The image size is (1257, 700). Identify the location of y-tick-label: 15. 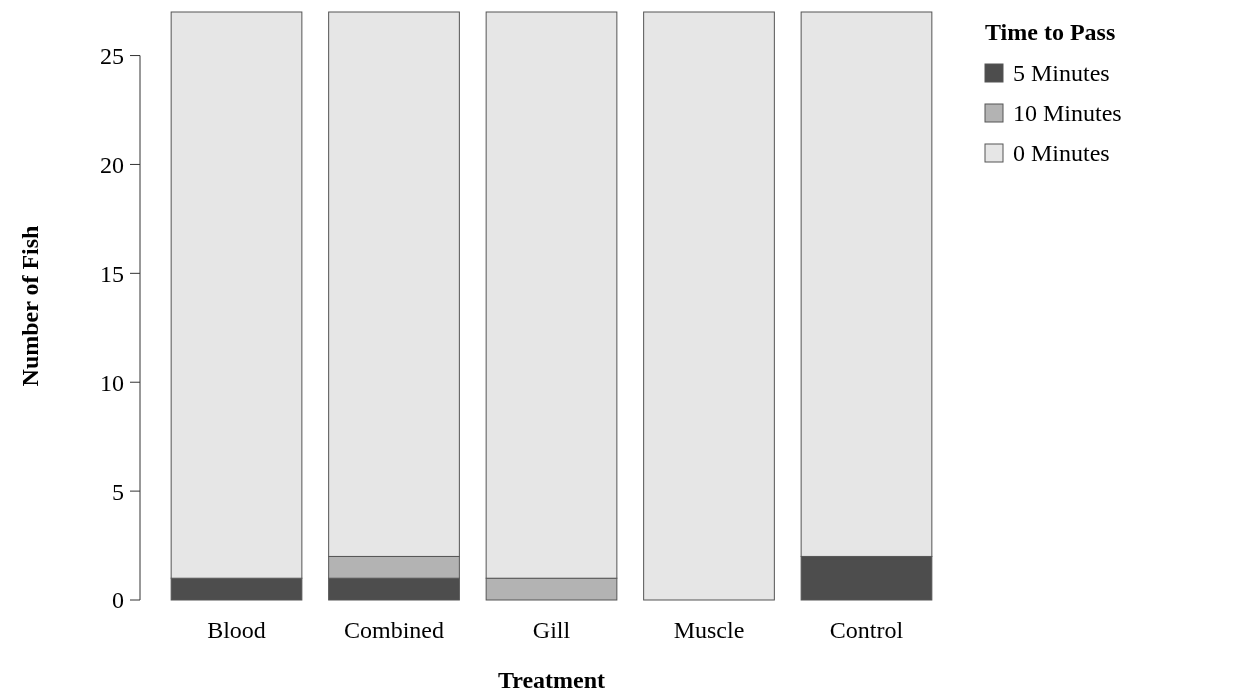
(112, 273).